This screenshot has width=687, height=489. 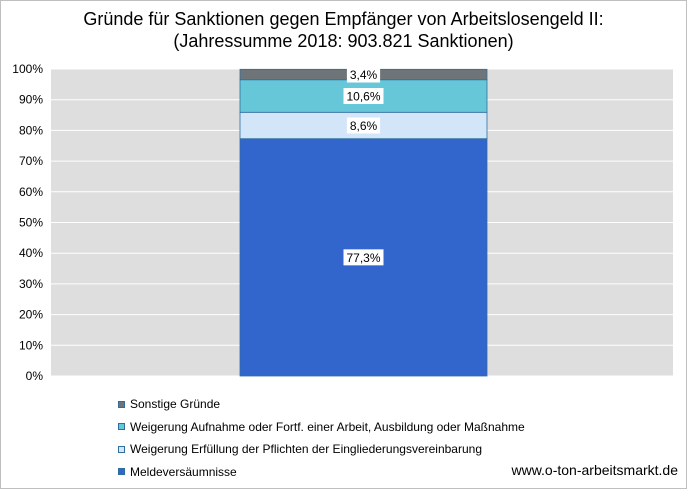 I want to click on y-tick-label: 40%, so click(x=31, y=253).